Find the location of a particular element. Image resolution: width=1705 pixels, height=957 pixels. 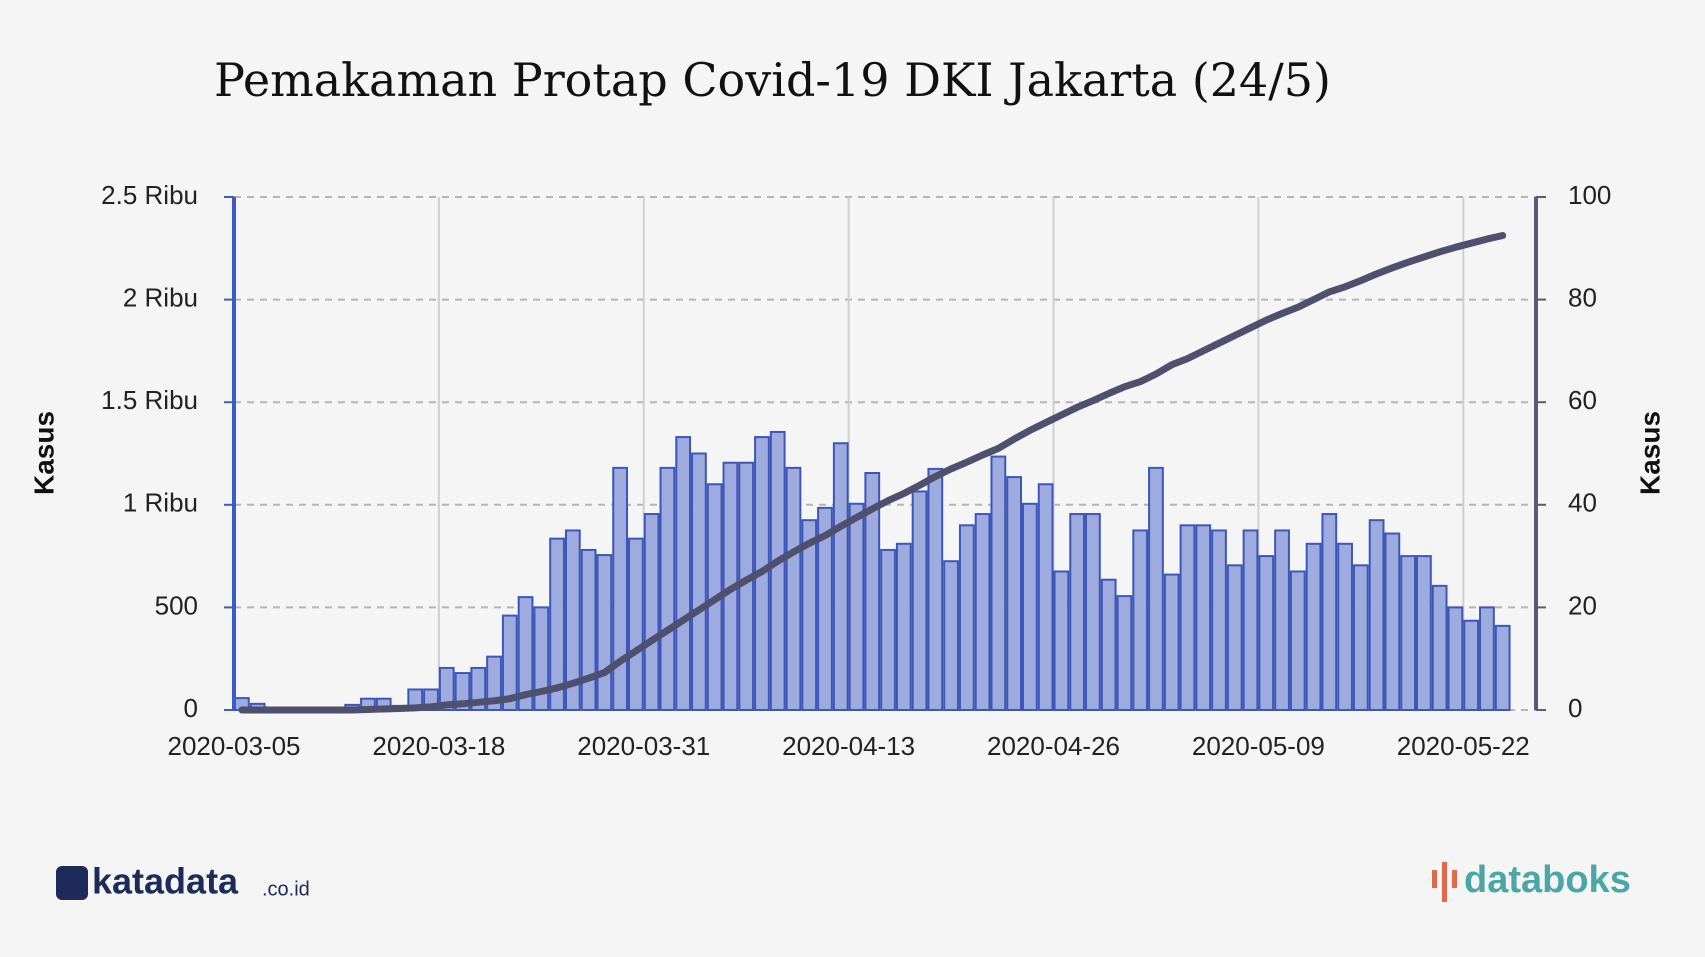

y-tick-label: 2 Ribu is located at coordinates (160, 297).